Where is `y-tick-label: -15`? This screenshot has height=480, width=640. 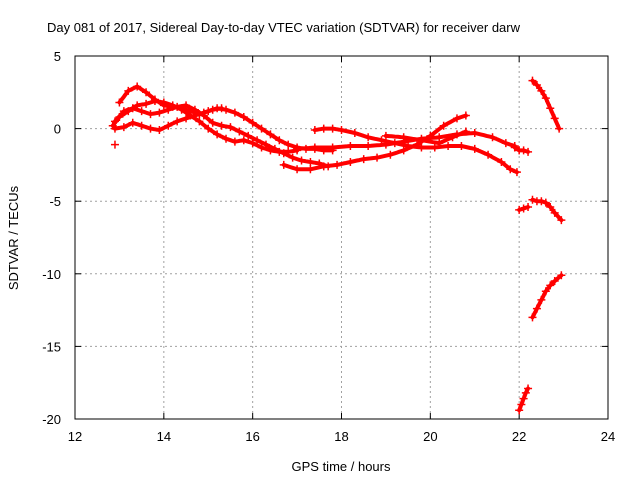
y-tick-label: -15 is located at coordinates (51, 346).